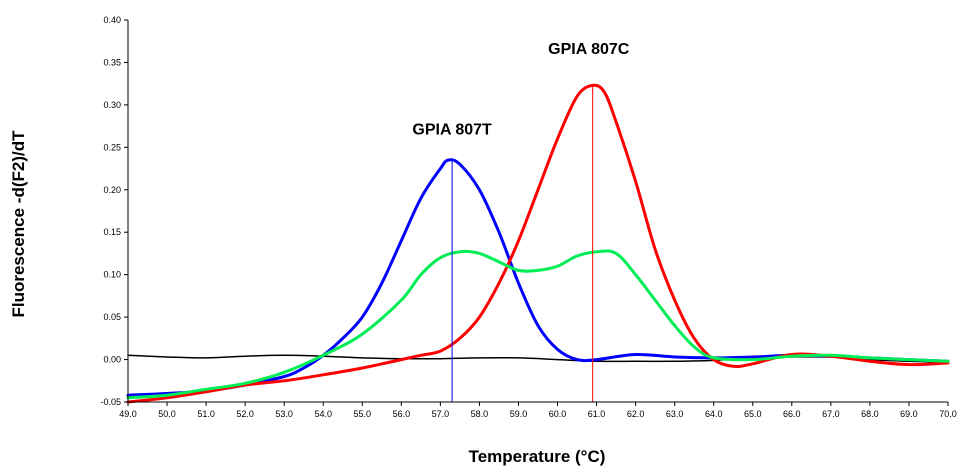  What do you see at coordinates (167, 414) in the screenshot?
I see `x-tick-label: 50.0` at bounding box center [167, 414].